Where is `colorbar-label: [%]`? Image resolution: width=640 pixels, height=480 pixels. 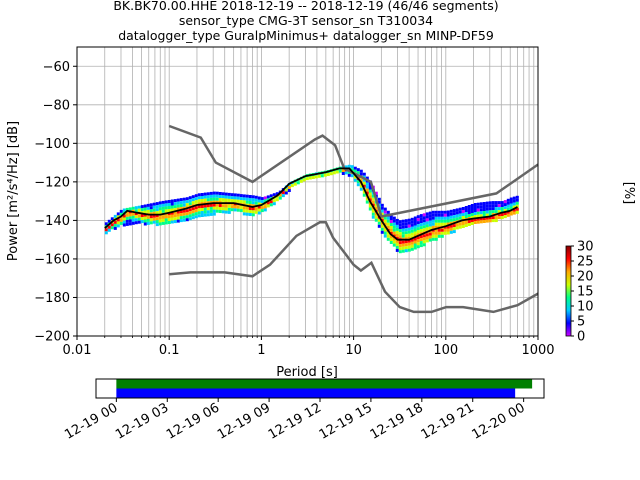 colorbar-label: [%] is located at coordinates (628, 193).